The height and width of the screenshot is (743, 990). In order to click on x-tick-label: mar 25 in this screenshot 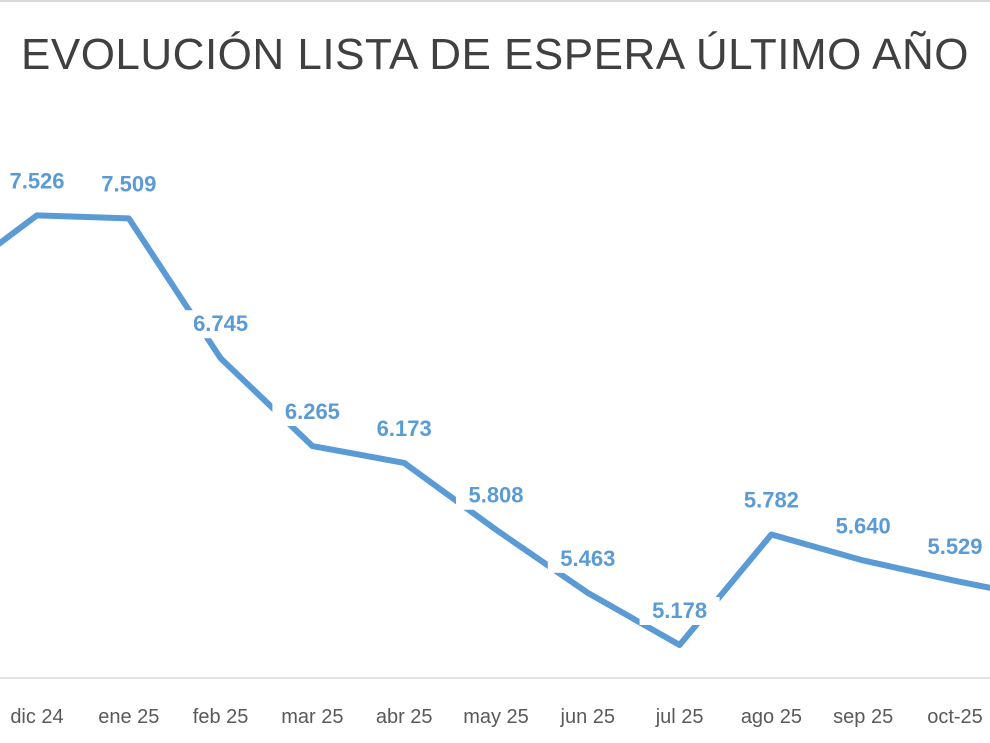, I will do `click(312, 717)`.